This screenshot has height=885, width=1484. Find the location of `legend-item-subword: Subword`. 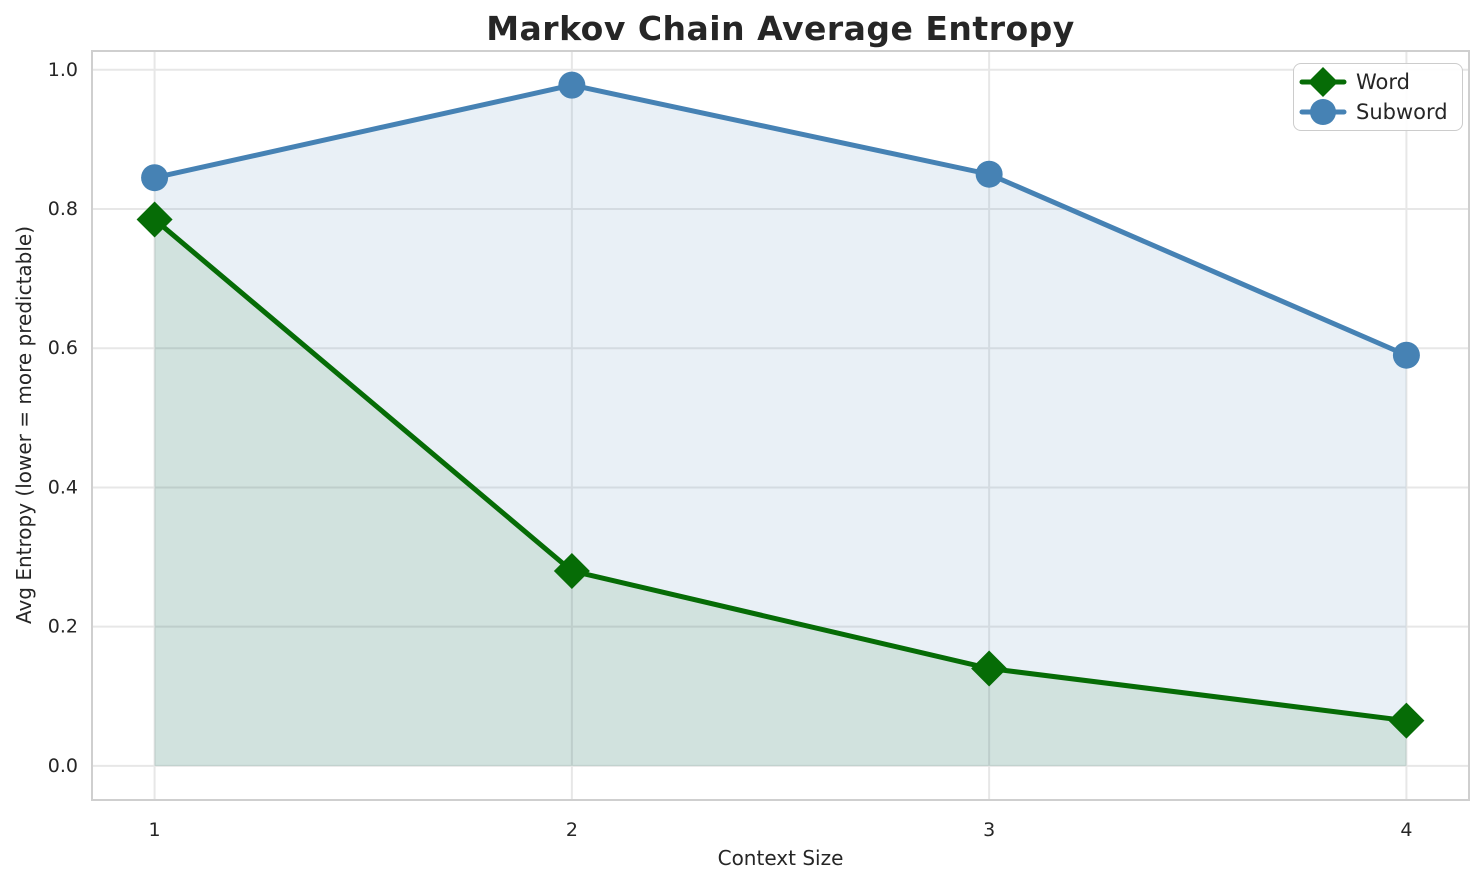

legend-item-subword: Subword is located at coordinates (1375, 112).